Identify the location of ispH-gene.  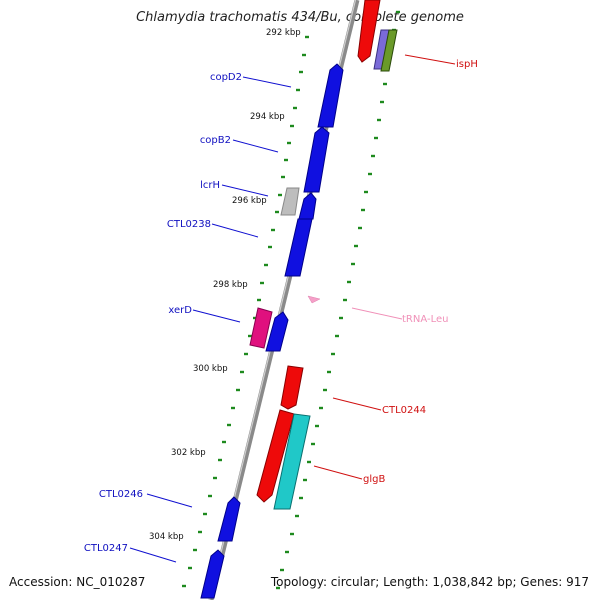
(389, 50).